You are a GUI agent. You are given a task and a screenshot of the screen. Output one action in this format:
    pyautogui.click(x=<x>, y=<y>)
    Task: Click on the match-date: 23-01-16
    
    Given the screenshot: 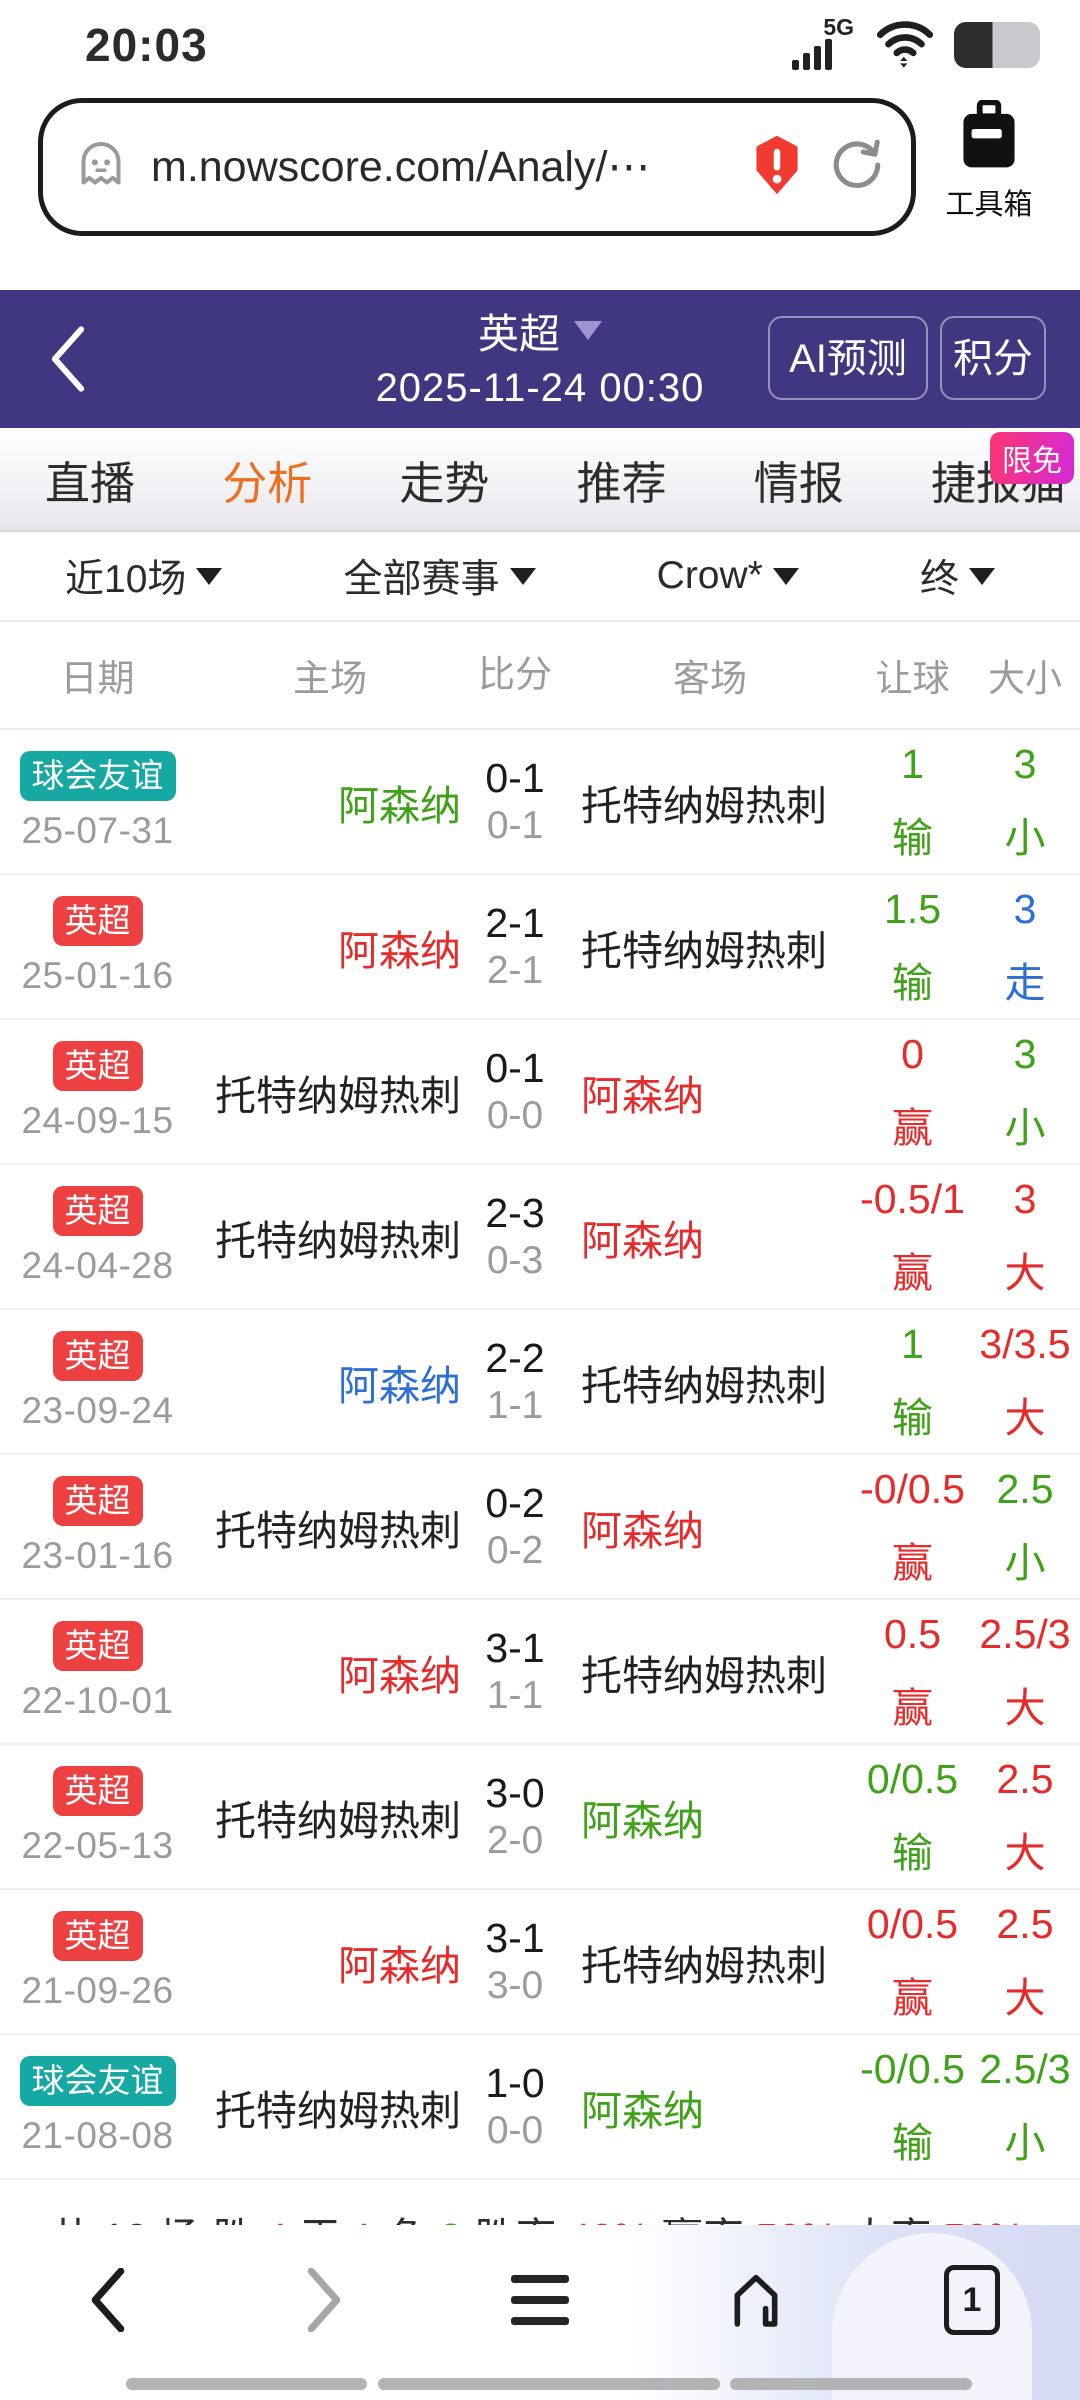 What is the action you would take?
    pyautogui.click(x=97, y=1555)
    